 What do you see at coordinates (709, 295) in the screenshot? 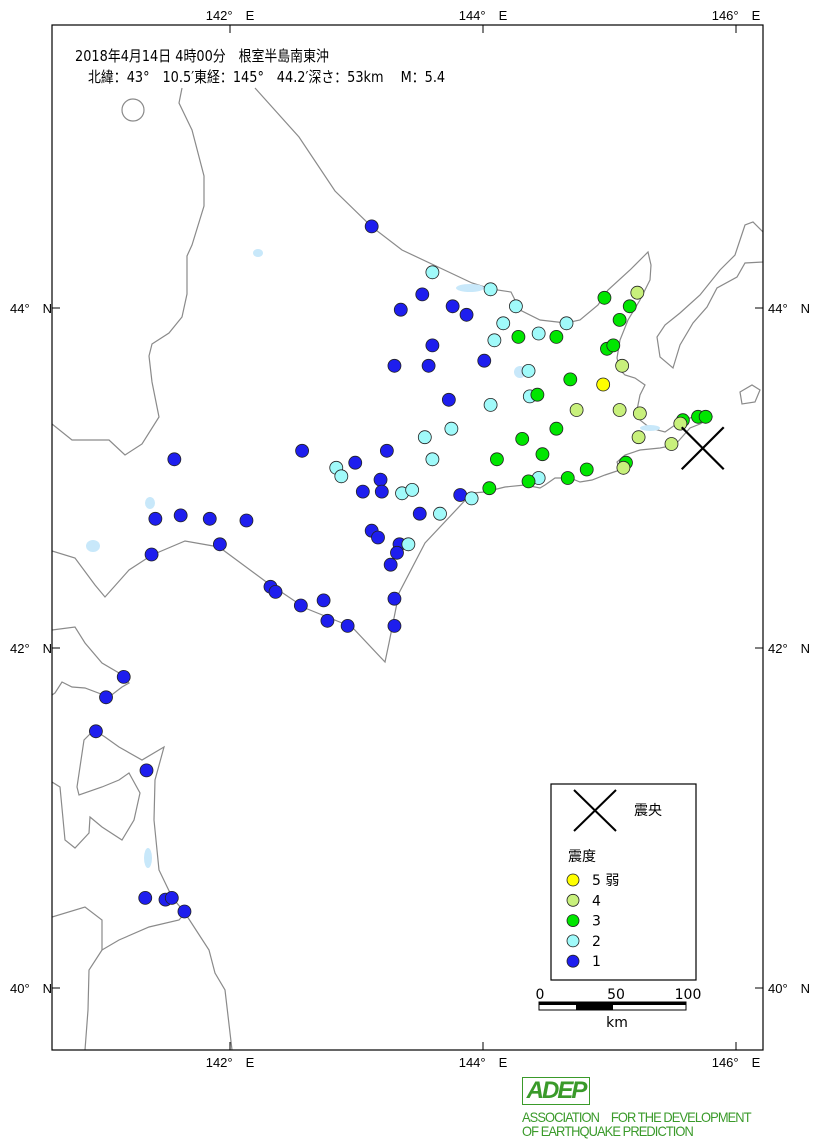
I see `kunashiri-island` at bounding box center [709, 295].